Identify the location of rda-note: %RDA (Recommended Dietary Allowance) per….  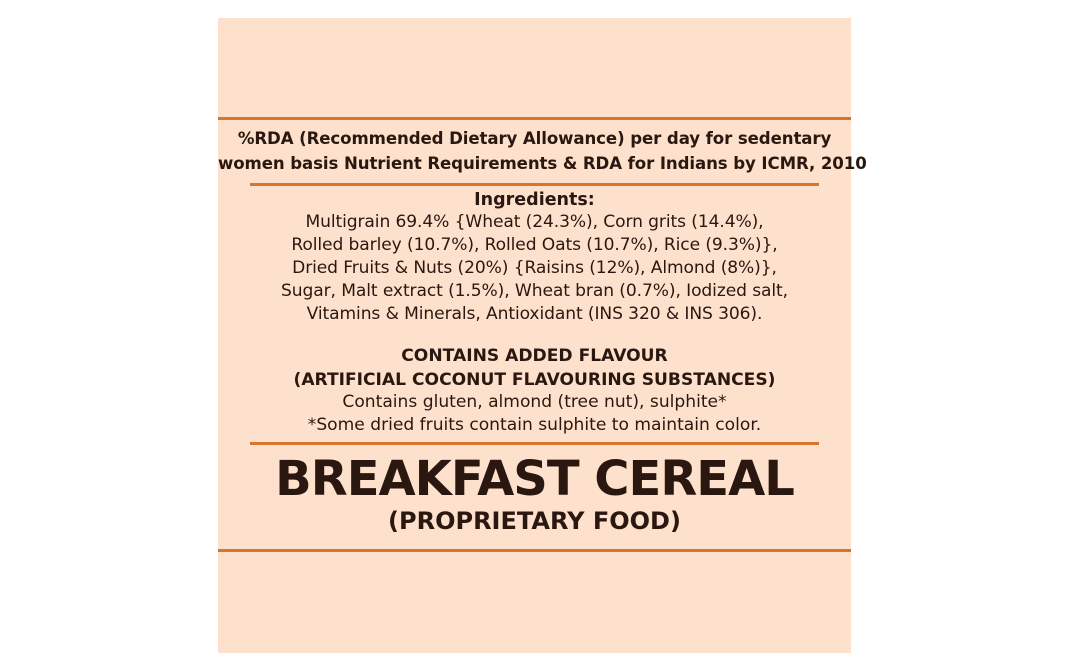
(542, 151).